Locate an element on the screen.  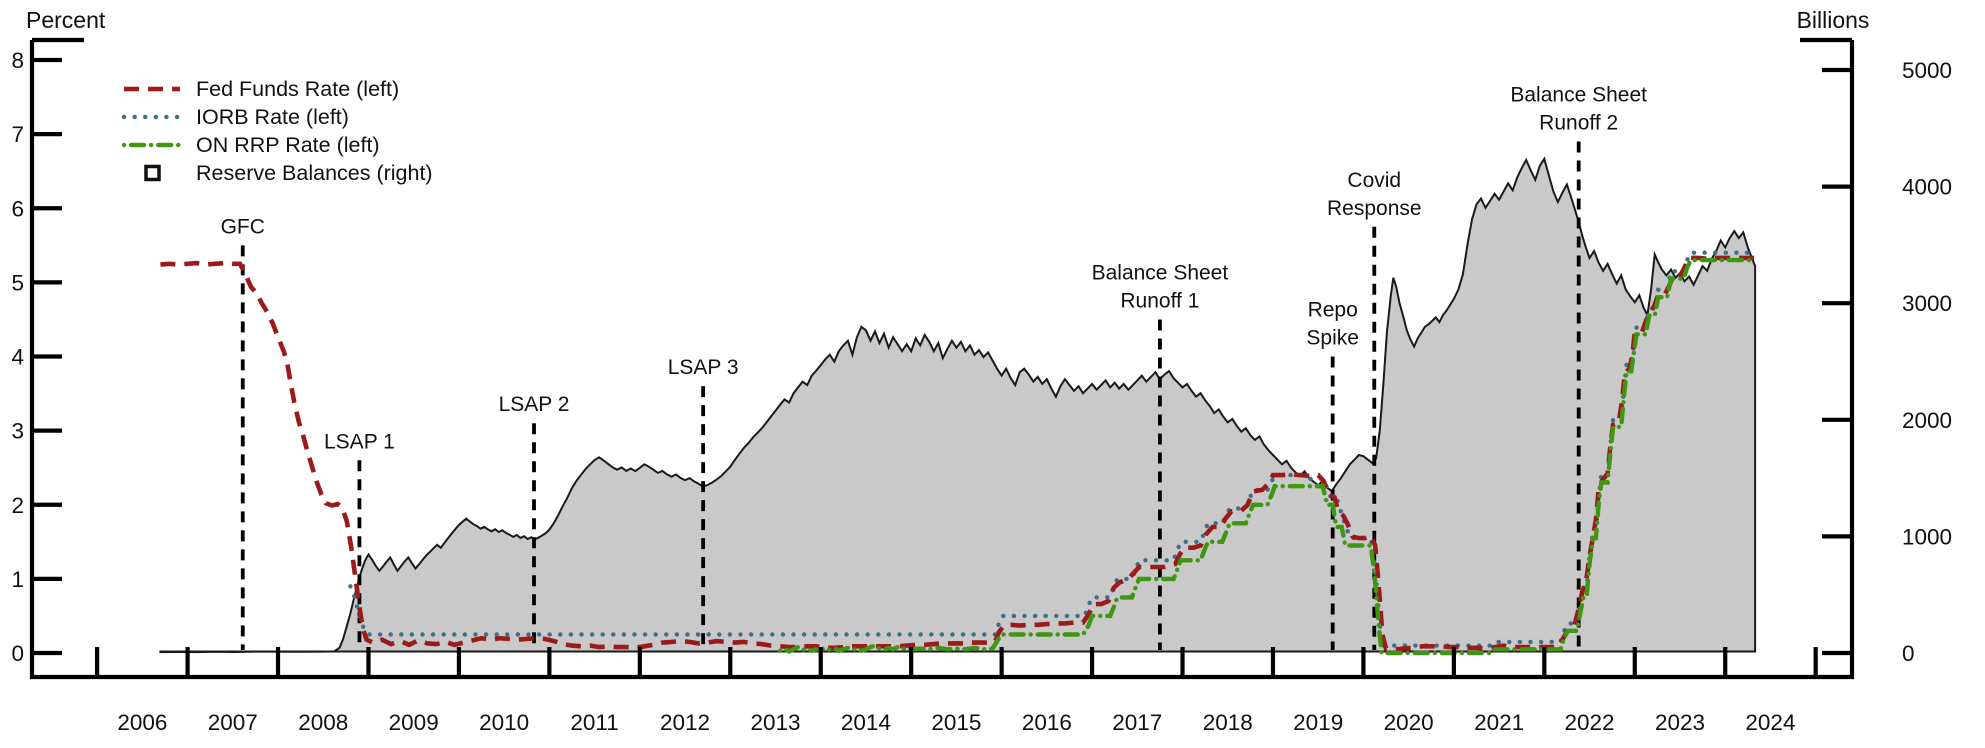
x-axis-year-label: 2012 is located at coordinates (685, 722).